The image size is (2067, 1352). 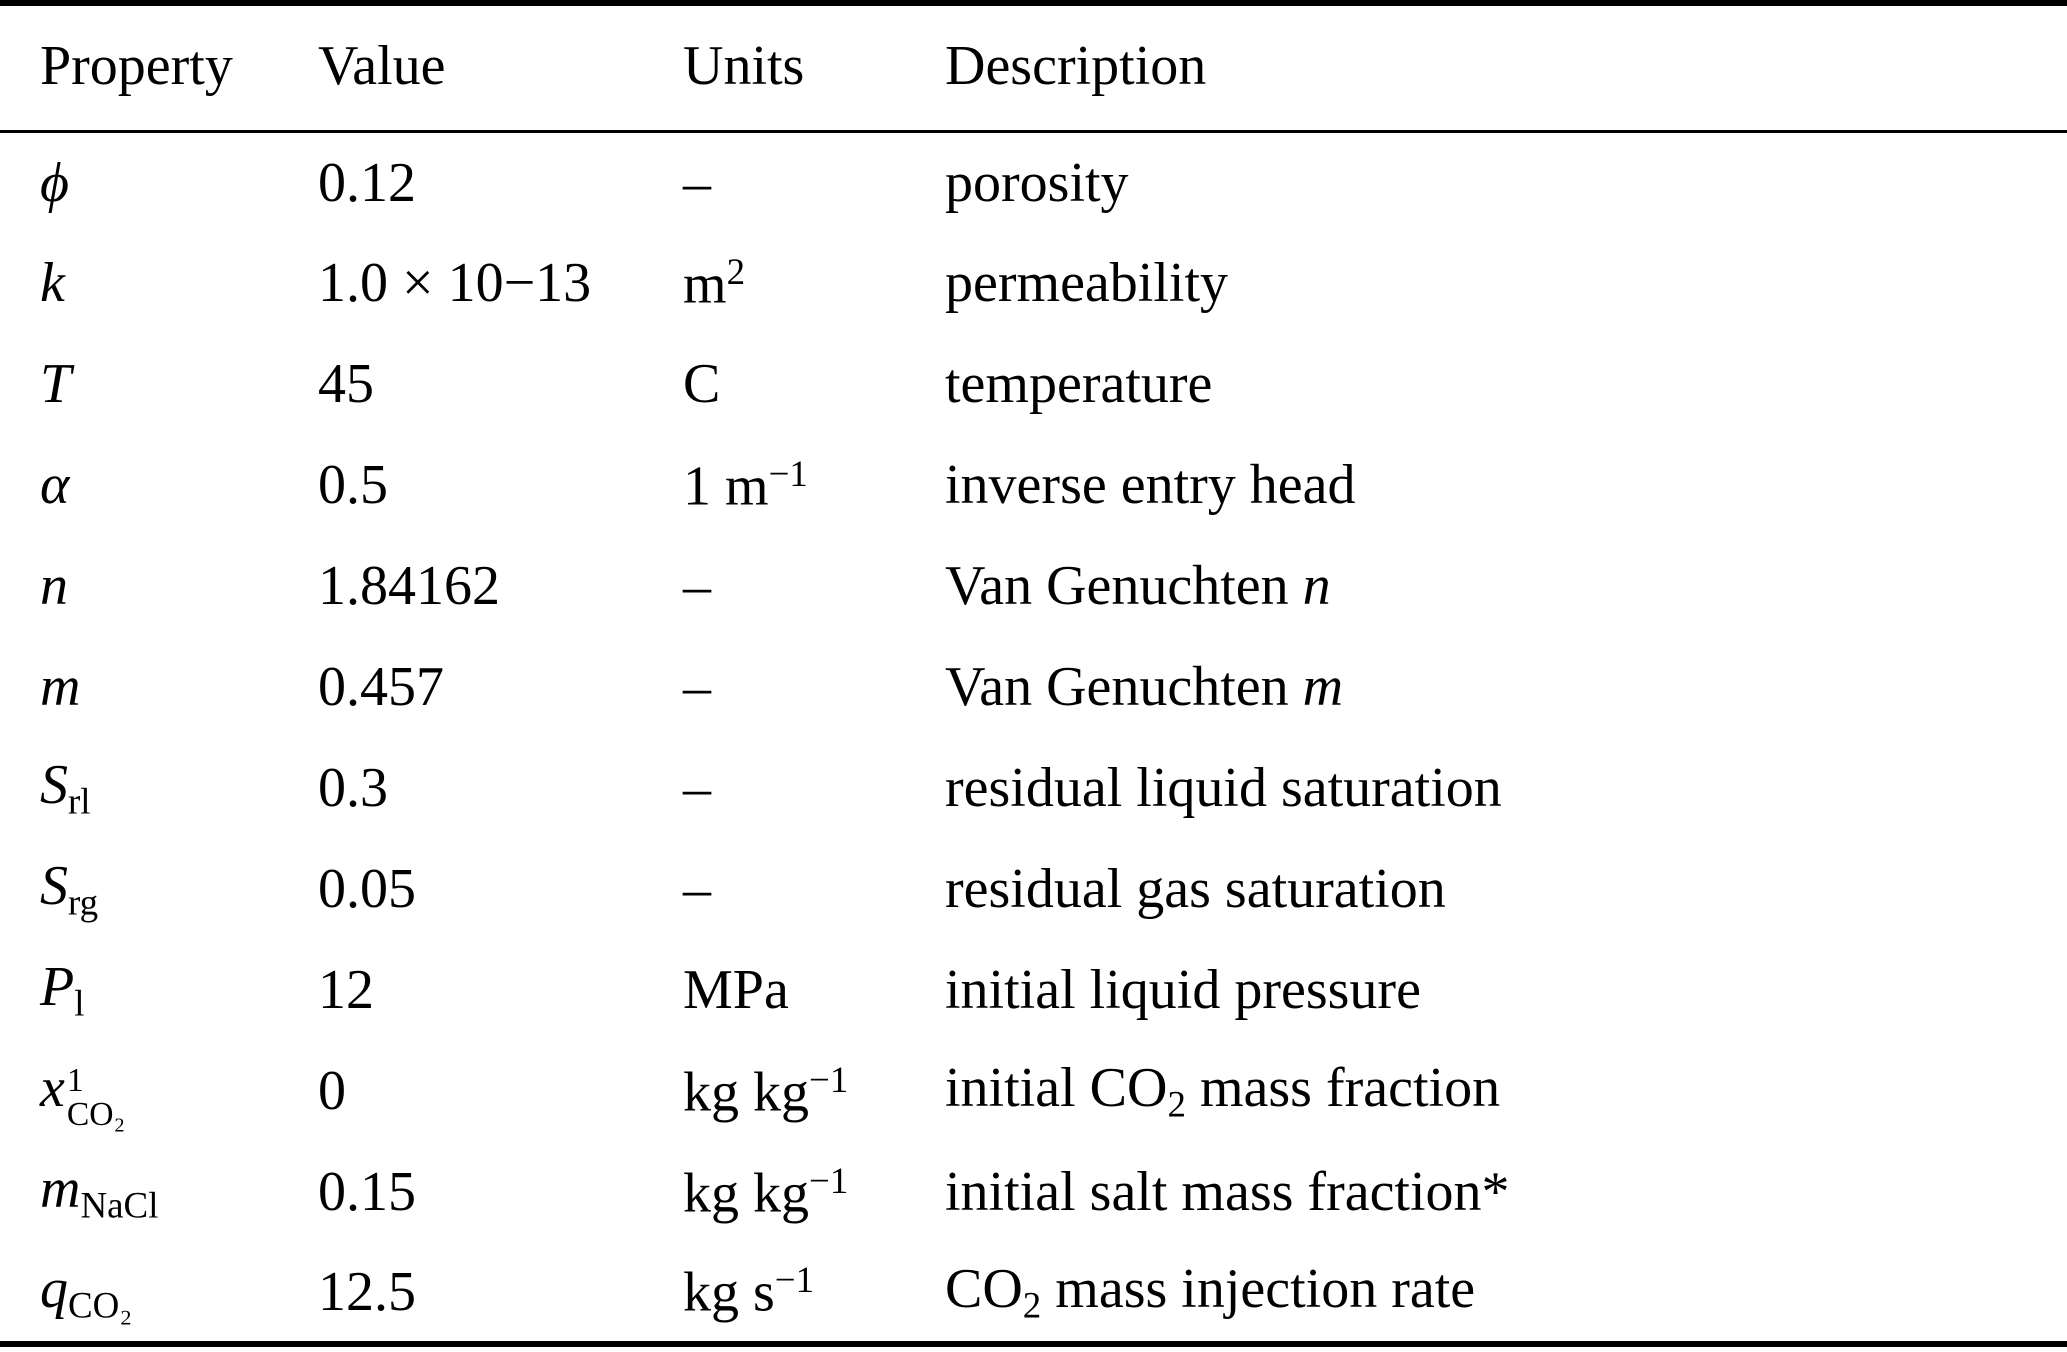 What do you see at coordinates (714, 283) in the screenshot?
I see `units-cell: m2` at bounding box center [714, 283].